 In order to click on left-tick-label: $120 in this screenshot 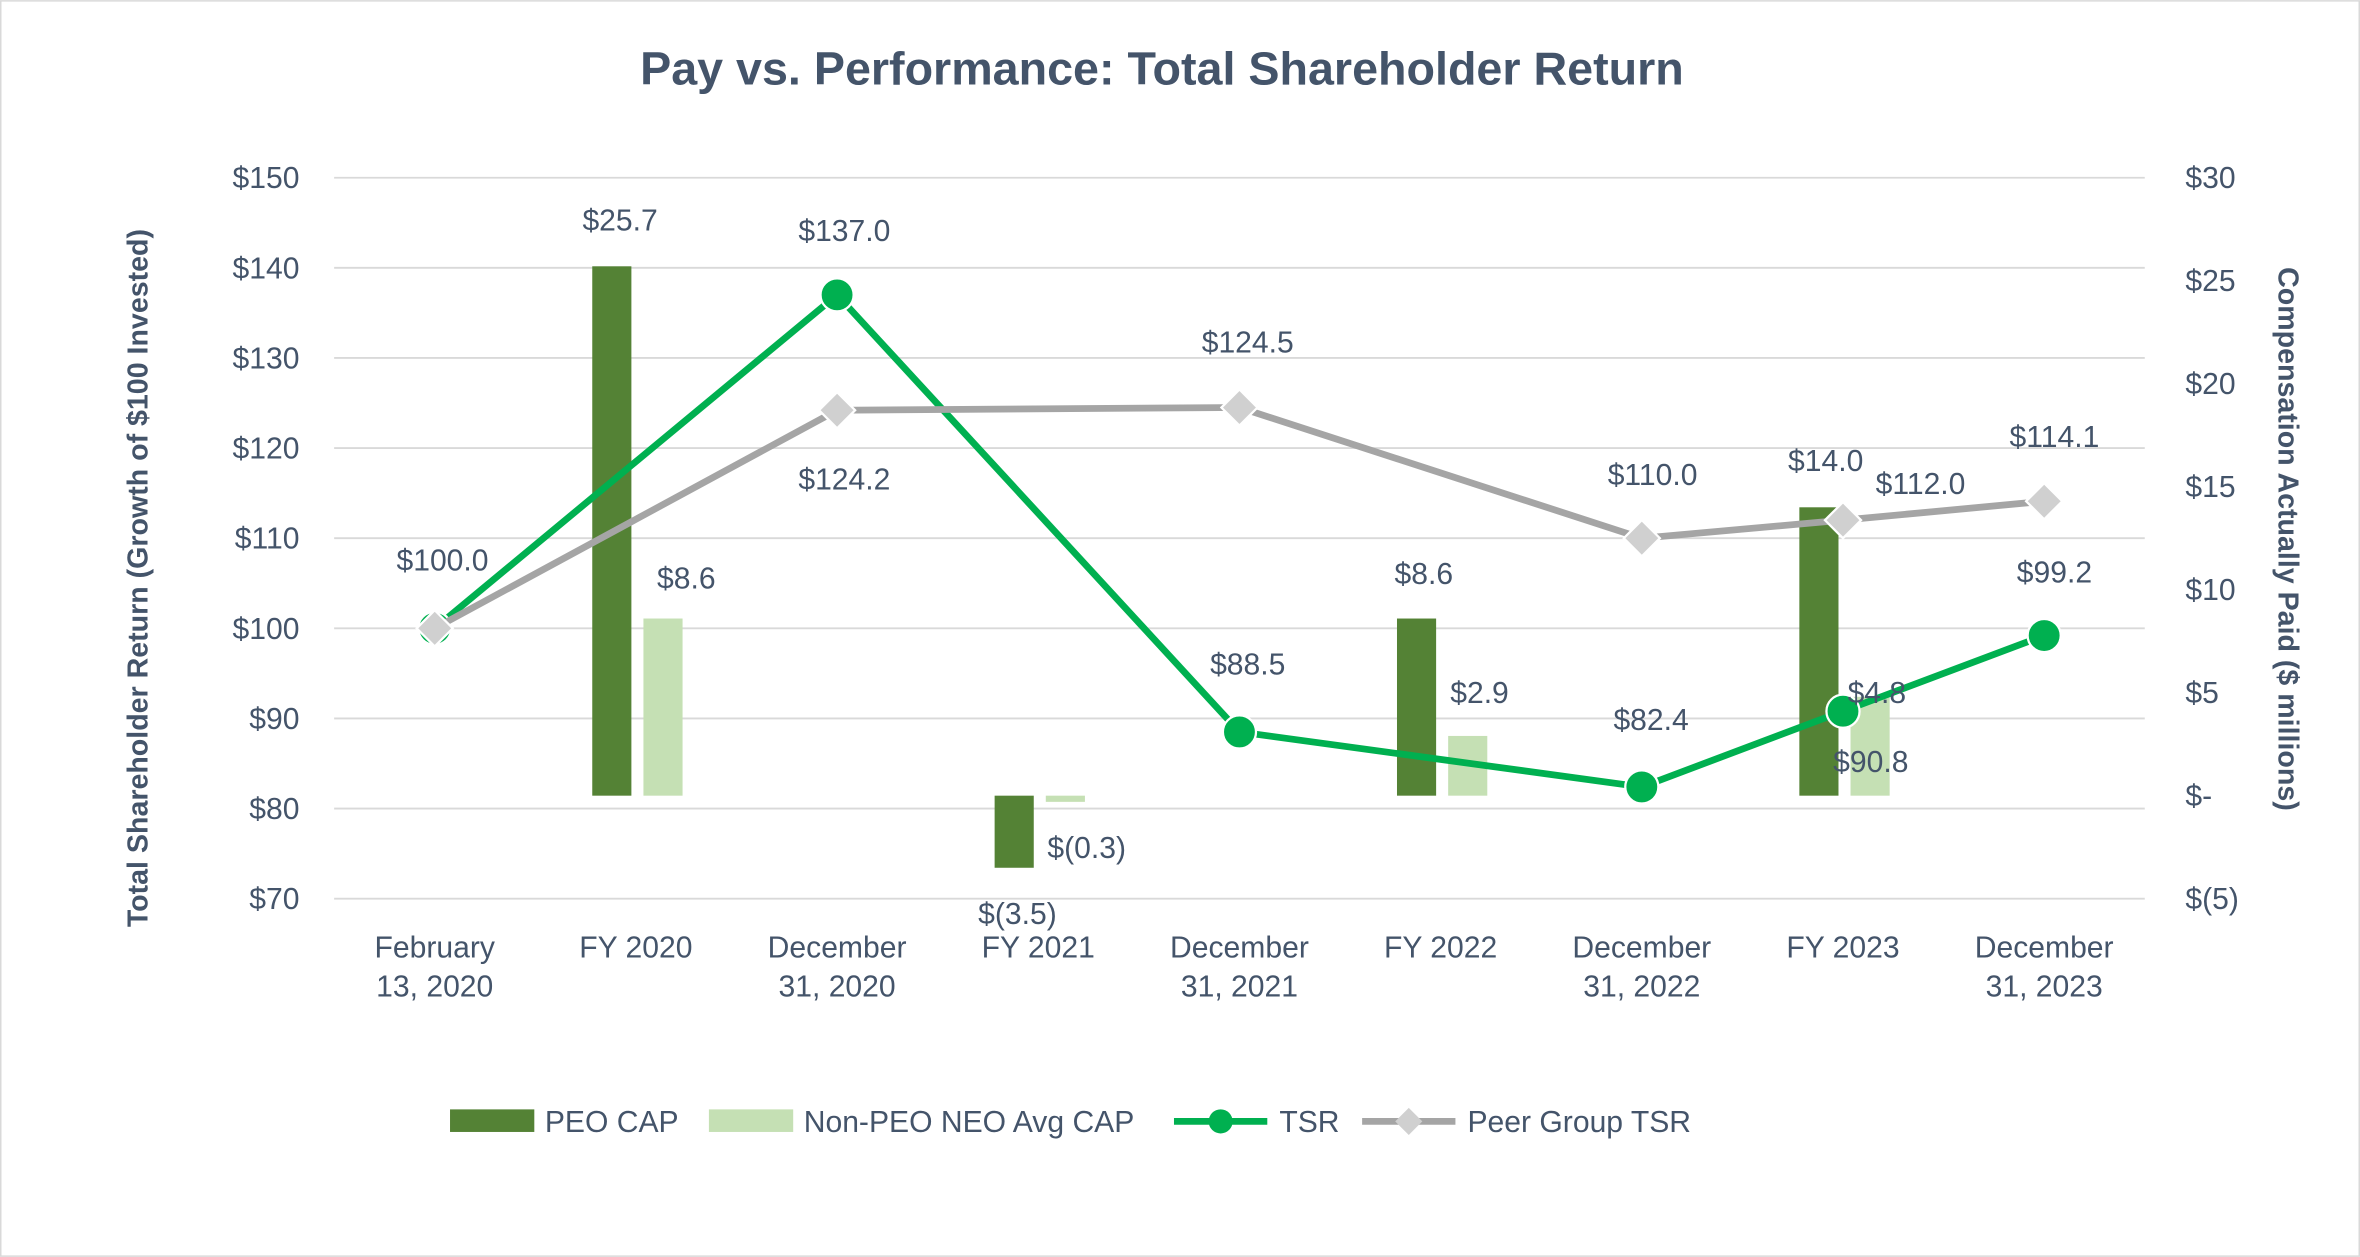, I will do `click(266, 449)`.